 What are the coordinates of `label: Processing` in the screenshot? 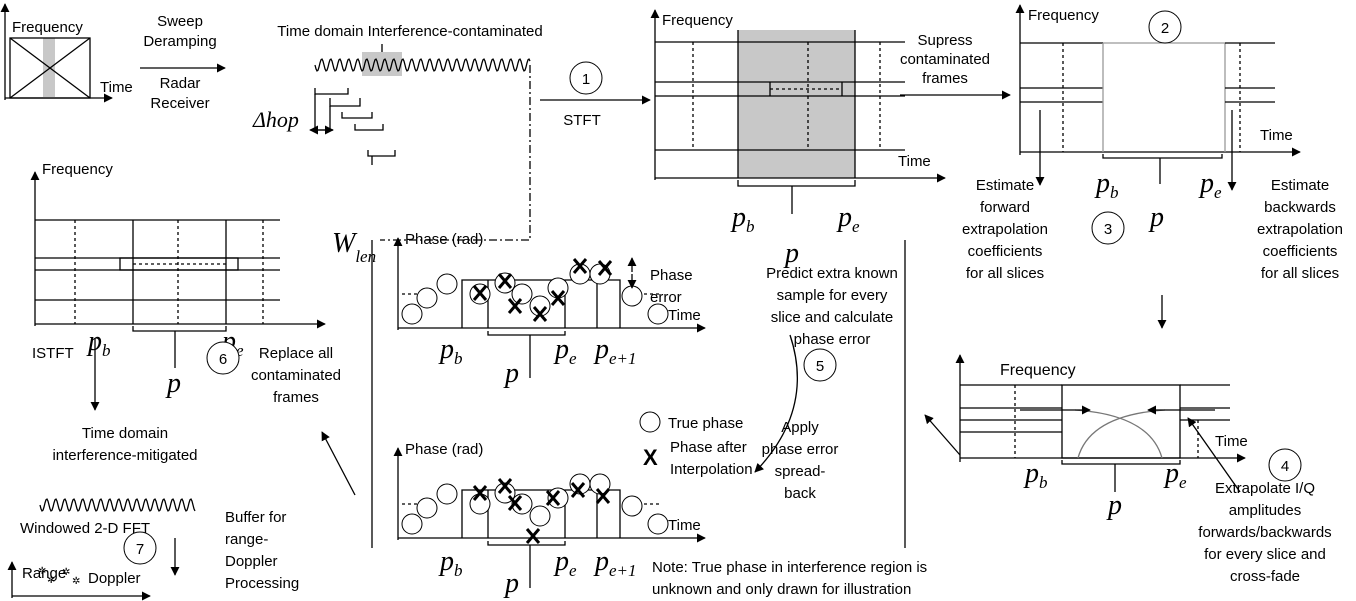 It's located at (262, 583).